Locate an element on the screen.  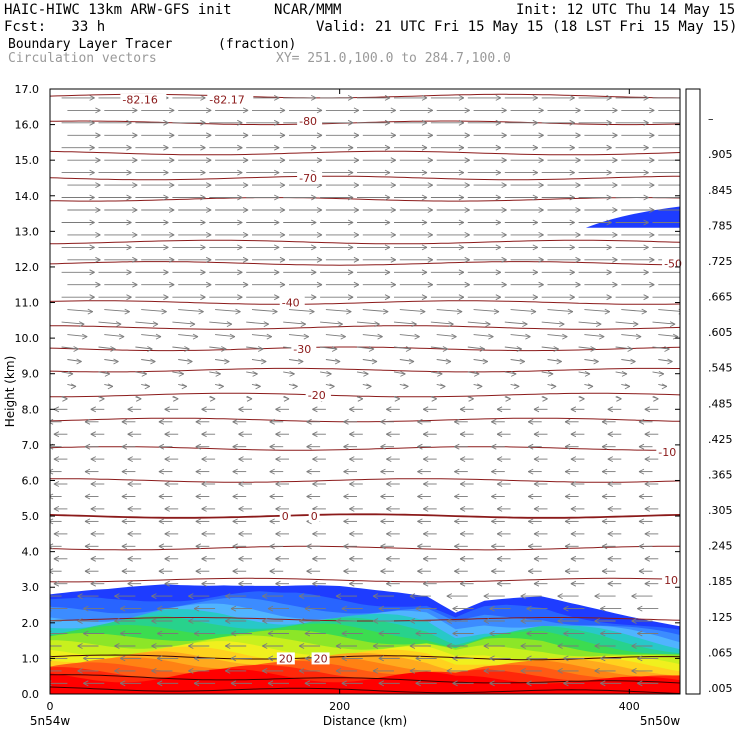
temperature-contour is located at coordinates (365, 420).